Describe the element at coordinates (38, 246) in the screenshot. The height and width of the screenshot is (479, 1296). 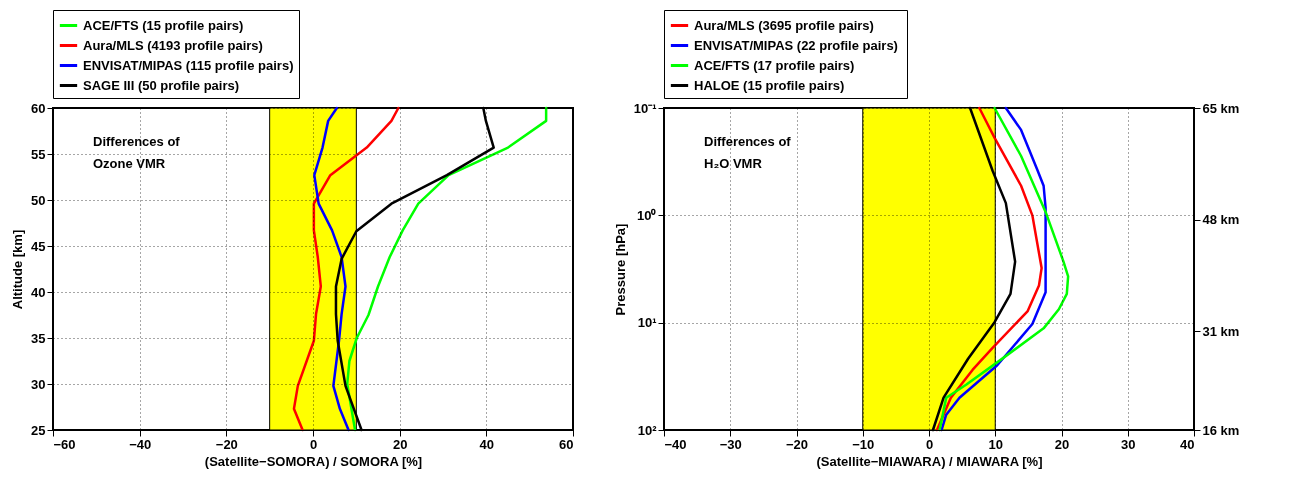
I see `y-tick-label: 45` at that location.